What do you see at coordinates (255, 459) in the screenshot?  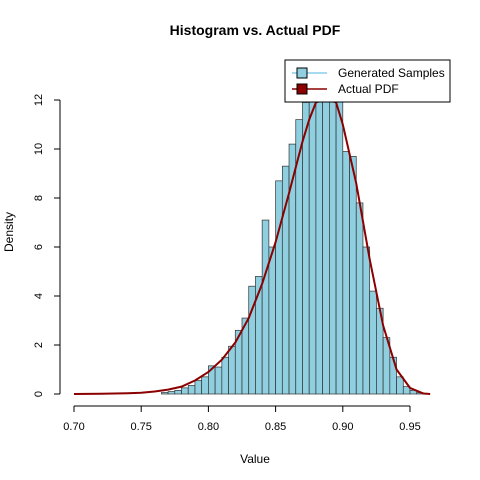 I see `x-axis-label: Value` at bounding box center [255, 459].